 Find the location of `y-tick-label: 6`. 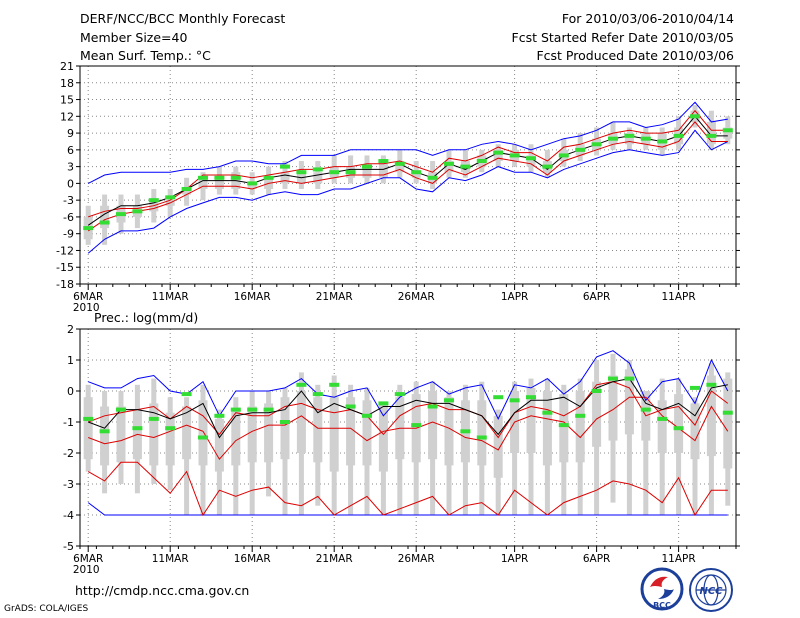

y-tick-label: 6 is located at coordinates (70, 150).